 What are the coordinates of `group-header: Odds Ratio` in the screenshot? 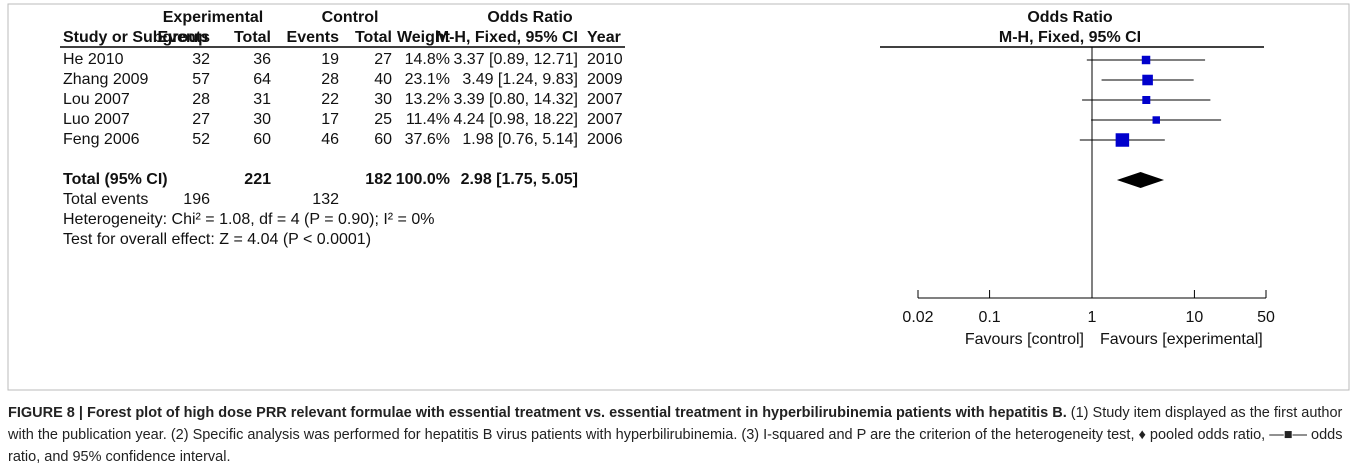 It's located at (530, 17).